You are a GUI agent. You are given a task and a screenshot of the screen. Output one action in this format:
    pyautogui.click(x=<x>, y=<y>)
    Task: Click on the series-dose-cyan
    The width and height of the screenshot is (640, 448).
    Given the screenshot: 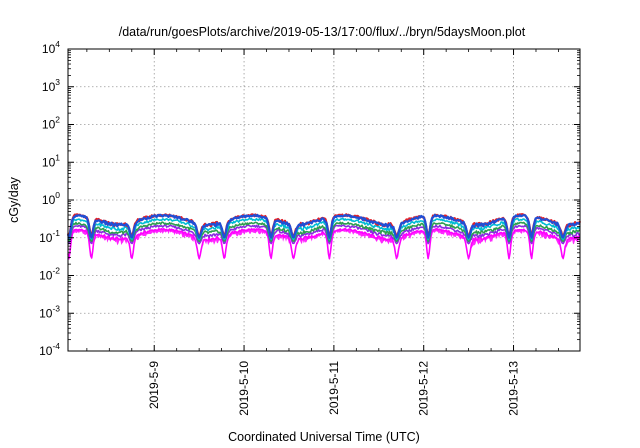 What is the action you would take?
    pyautogui.click(x=324, y=229)
    